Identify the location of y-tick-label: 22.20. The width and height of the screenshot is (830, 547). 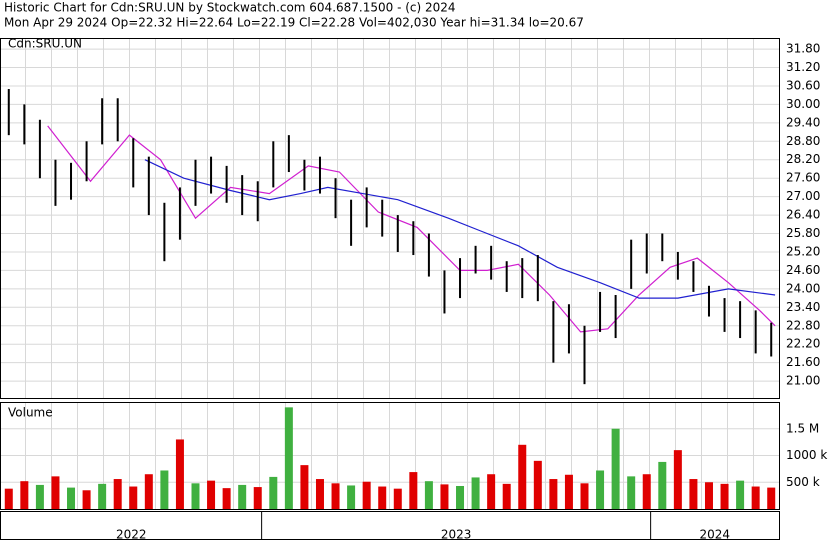
(803, 344).